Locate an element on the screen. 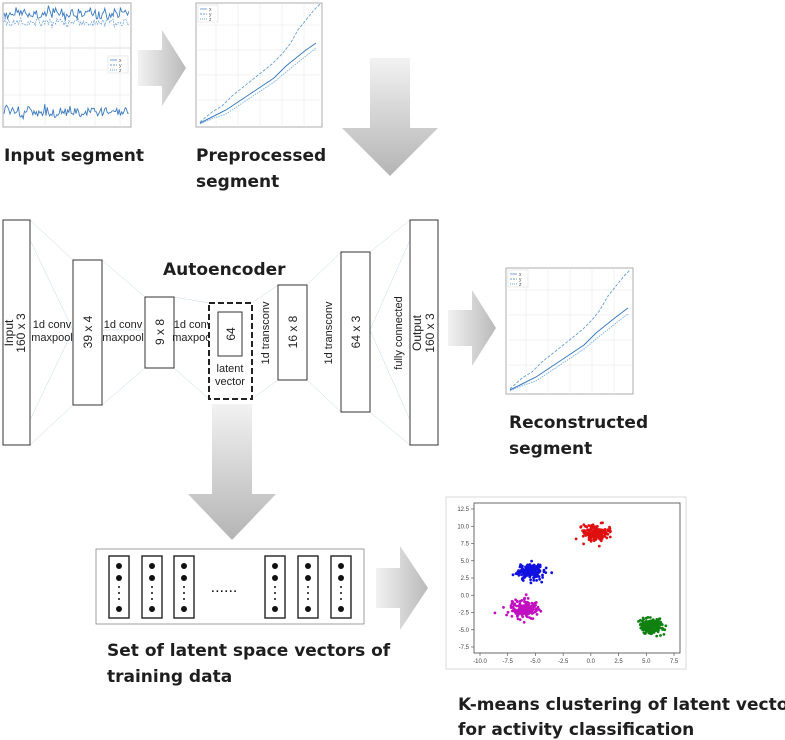 The width and height of the screenshot is (785, 740). latent-label-2: vector is located at coordinates (230, 382).